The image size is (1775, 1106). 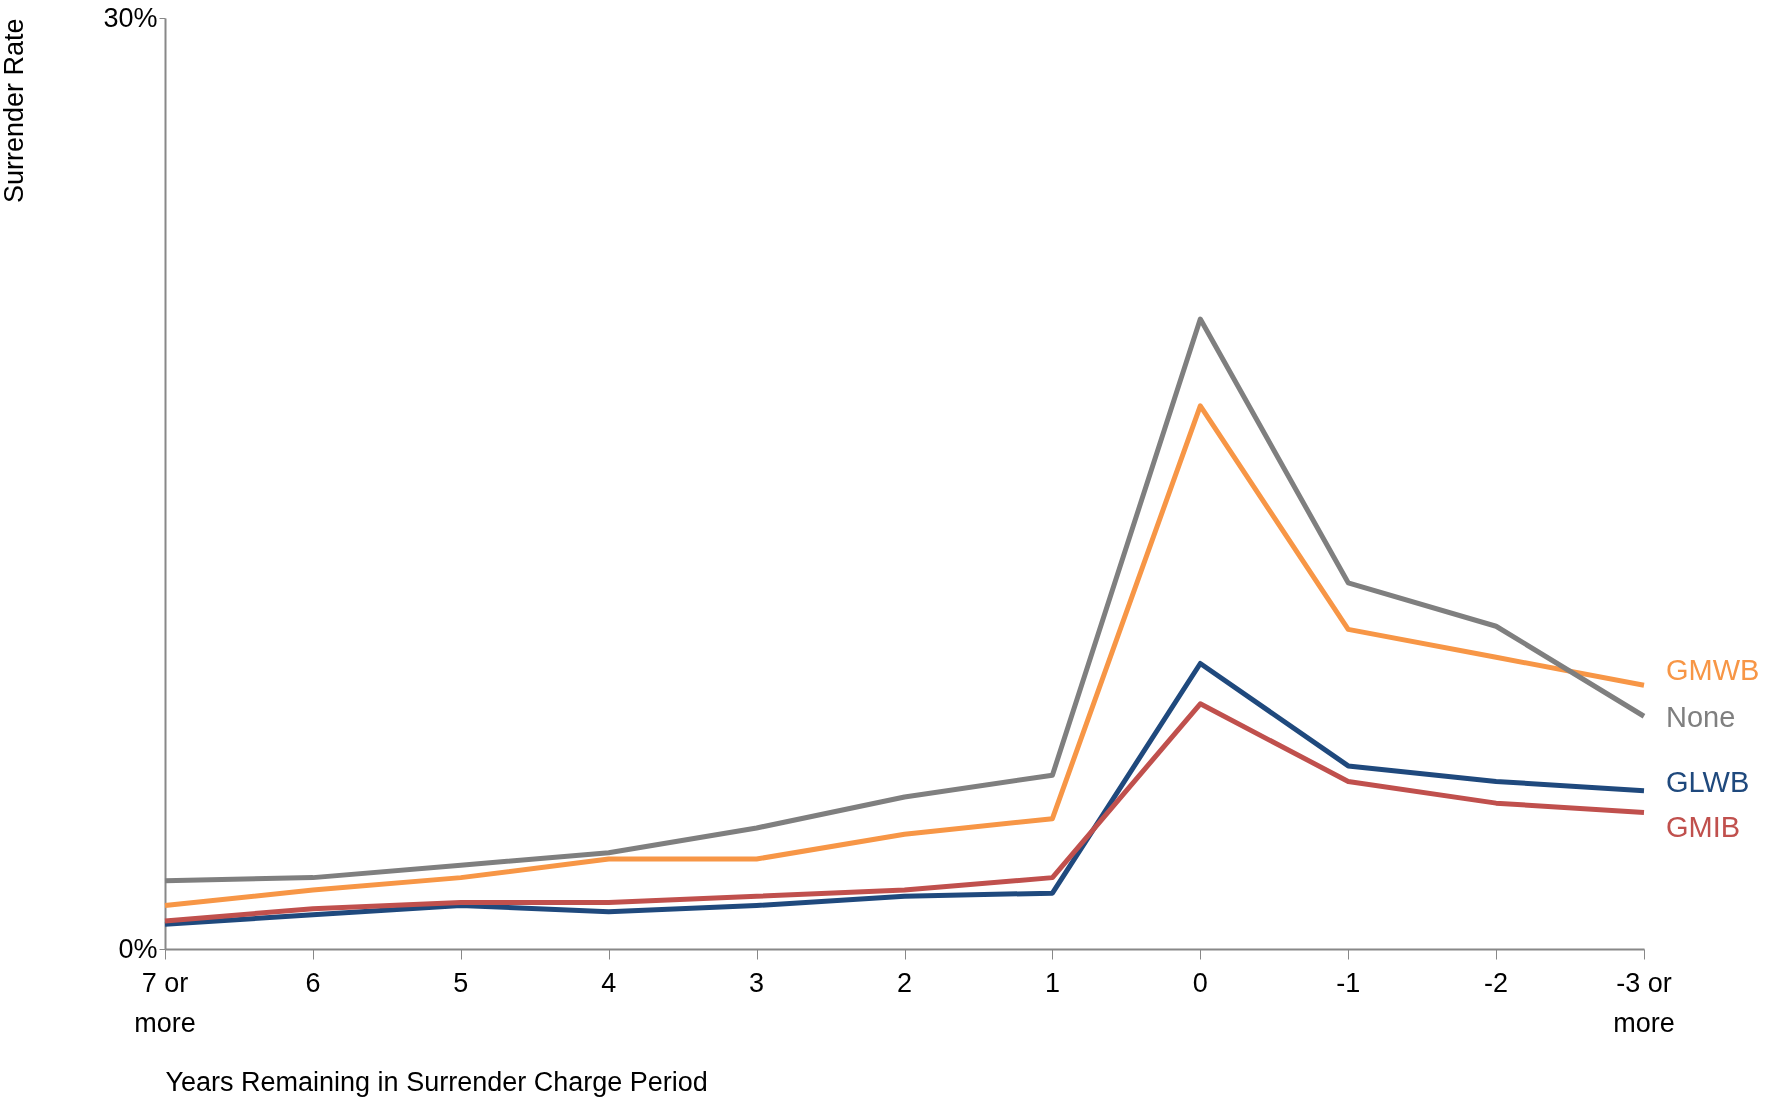 What do you see at coordinates (138, 948) in the screenshot?
I see `y-tick-label: 0%` at bounding box center [138, 948].